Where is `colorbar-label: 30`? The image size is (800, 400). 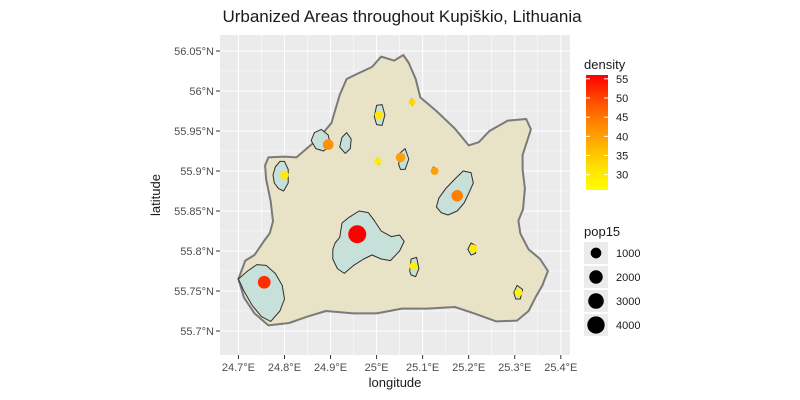 colorbar-label: 30 is located at coordinates (622, 176).